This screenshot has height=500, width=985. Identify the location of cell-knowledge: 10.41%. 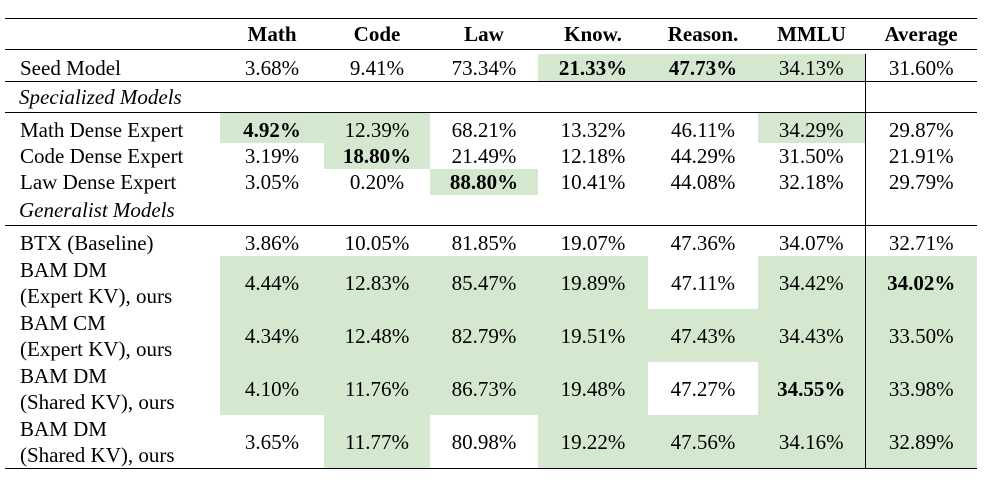
(593, 182).